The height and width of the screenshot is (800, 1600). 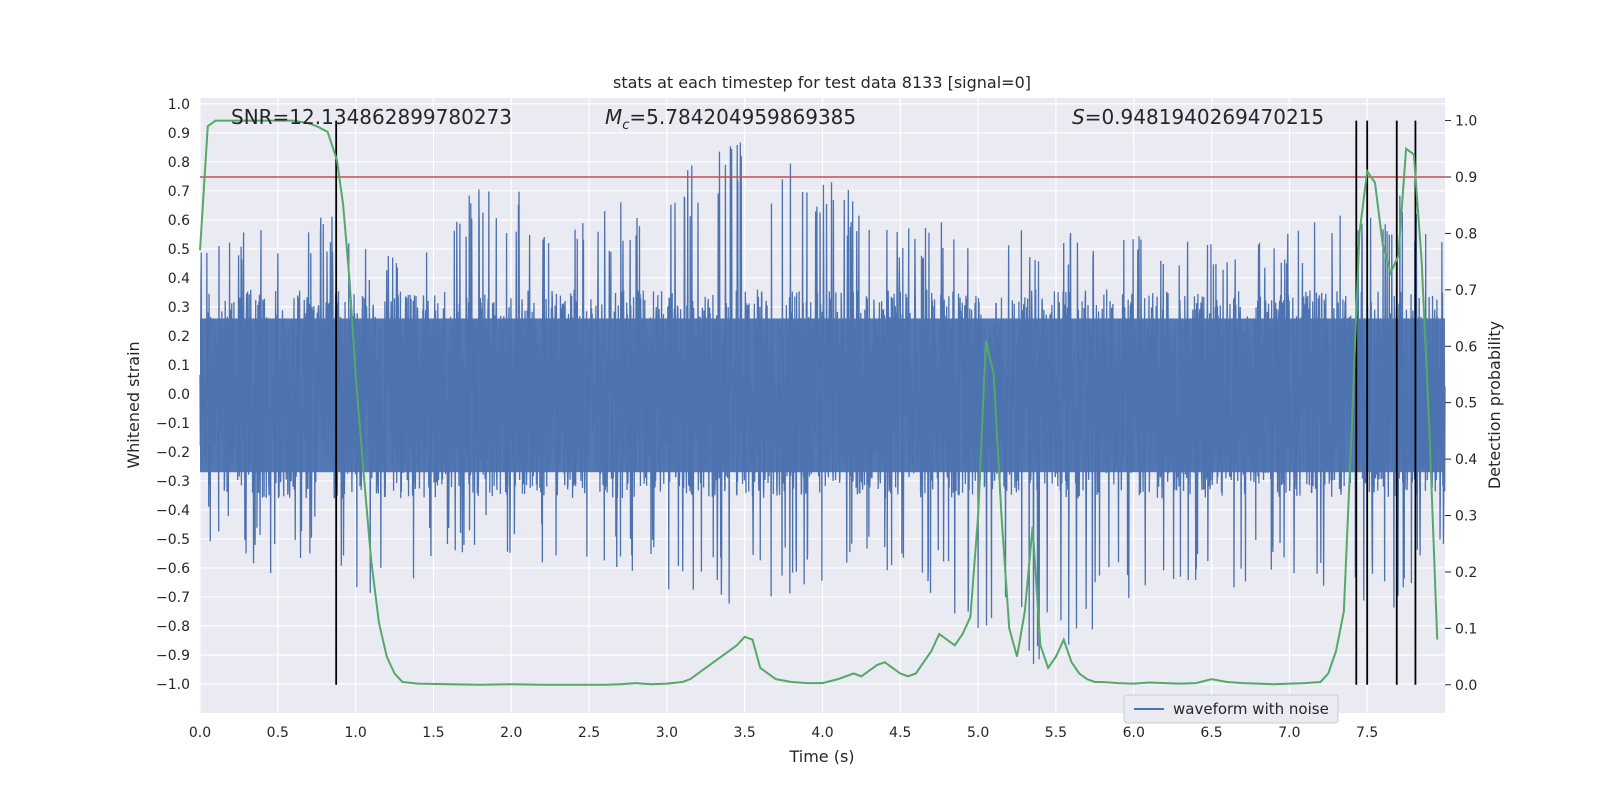 I want to click on y-tick-label: 0.3, so click(x=179, y=308).